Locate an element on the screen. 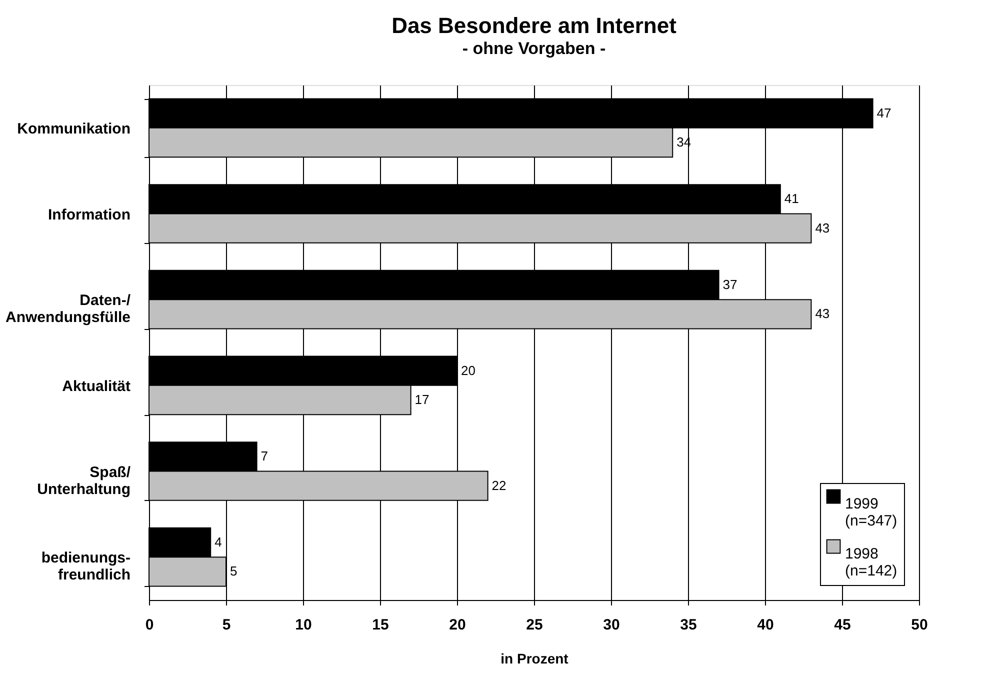  x-tick-label: 45 is located at coordinates (842, 625).